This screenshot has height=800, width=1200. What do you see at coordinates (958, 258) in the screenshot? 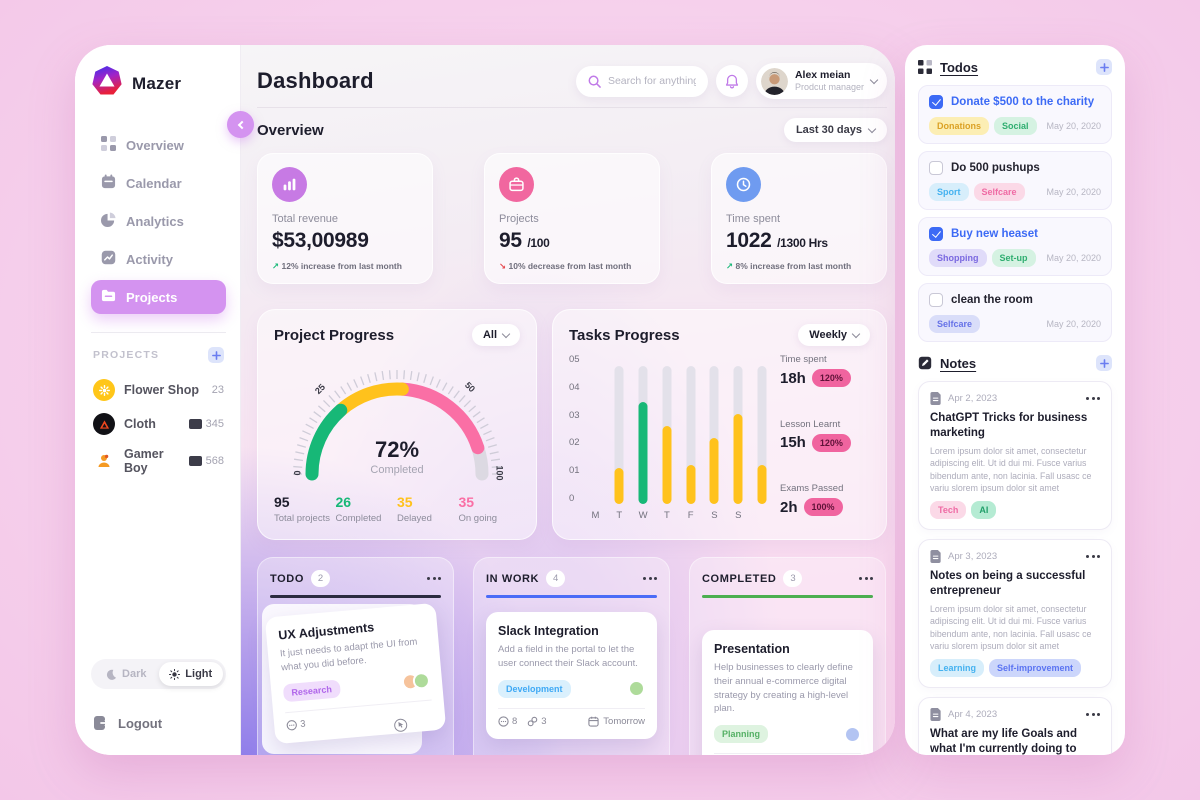
I see `todo-tag: Shopping` at bounding box center [958, 258].